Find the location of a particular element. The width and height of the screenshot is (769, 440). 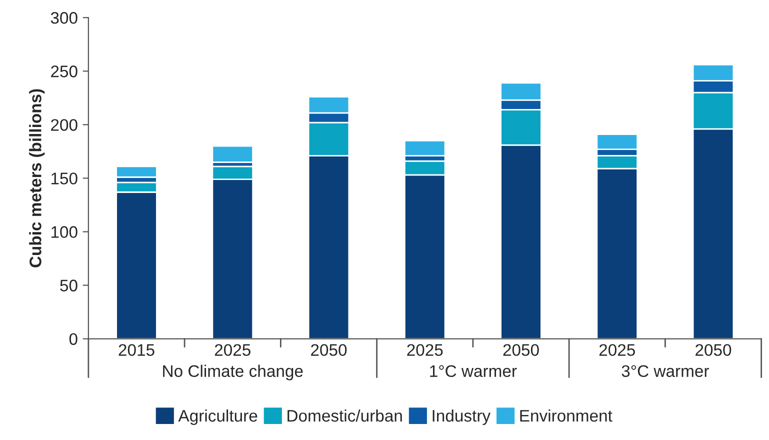

y-tick-label: 300 is located at coordinates (64, 18).